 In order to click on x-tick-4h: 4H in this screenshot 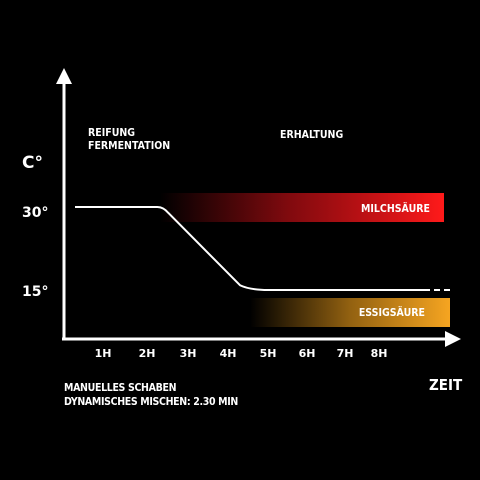, I will do `click(228, 353)`.